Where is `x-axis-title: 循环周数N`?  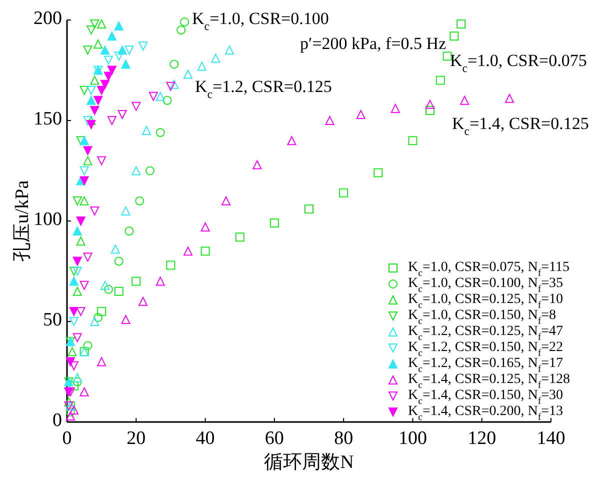
x-axis-title: 循环周数N is located at coordinates (309, 463).